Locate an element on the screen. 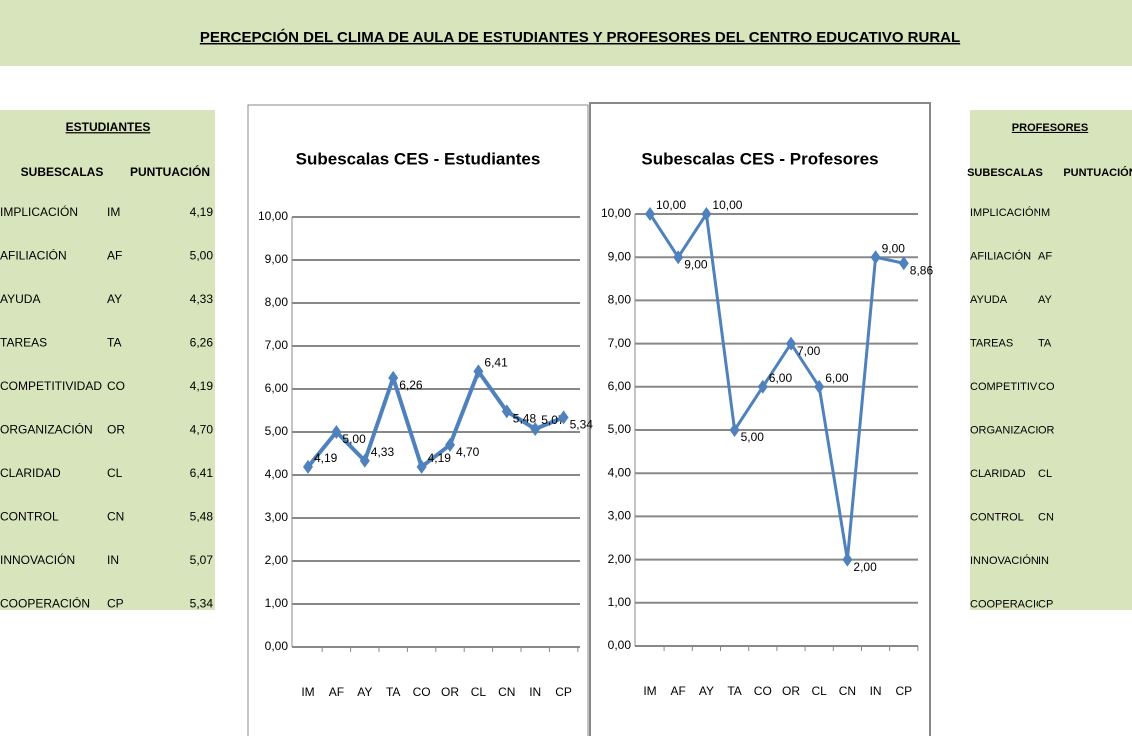 This screenshot has height=736, width=1132. data-label: 6,26 is located at coordinates (411, 385).